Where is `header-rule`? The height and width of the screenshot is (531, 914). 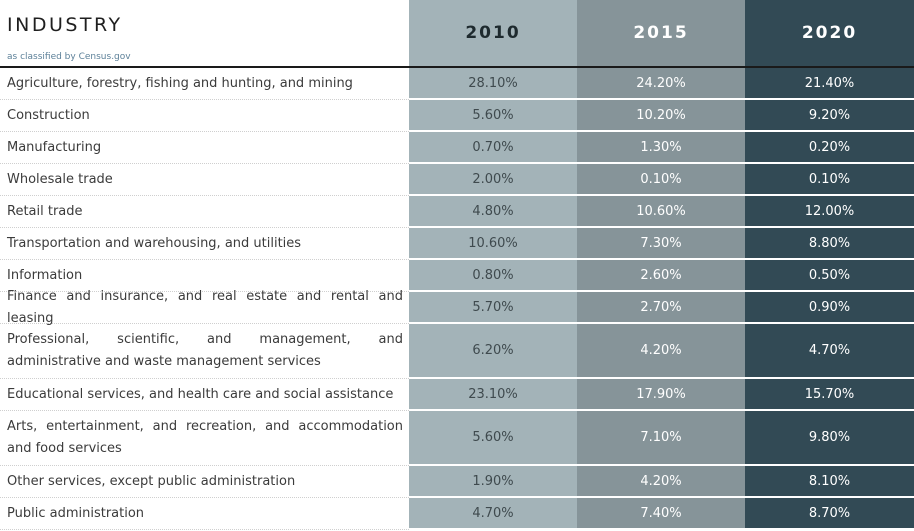 header-rule is located at coordinates (457, 67).